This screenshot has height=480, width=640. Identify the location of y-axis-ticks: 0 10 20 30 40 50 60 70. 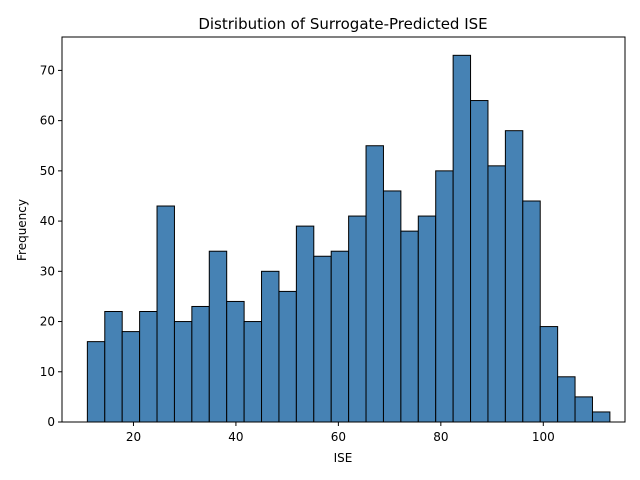
(51, 246).